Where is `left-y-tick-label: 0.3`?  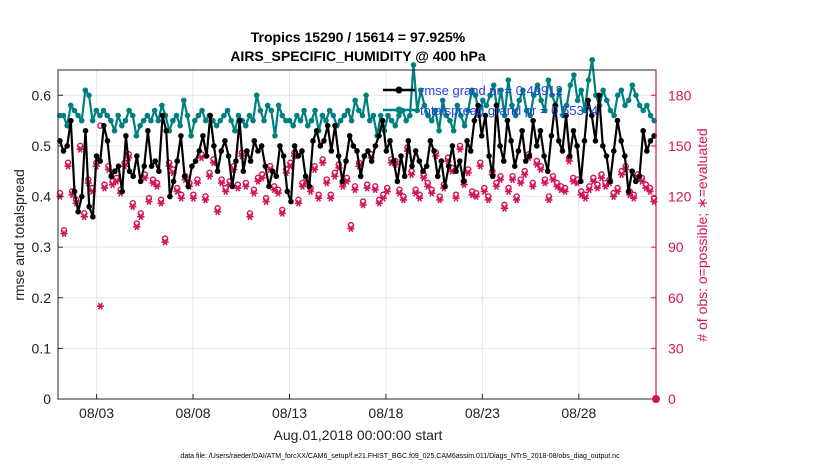
left-y-tick-label: 0.3 is located at coordinates (42, 247).